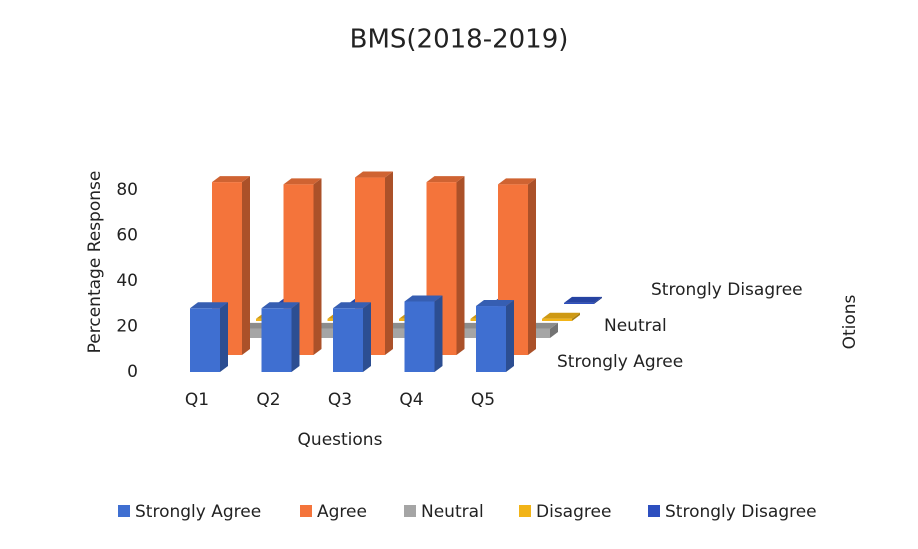 The height and width of the screenshot is (549, 918). What do you see at coordinates (340, 440) in the screenshot?
I see `x-axis-title: Questions` at bounding box center [340, 440].